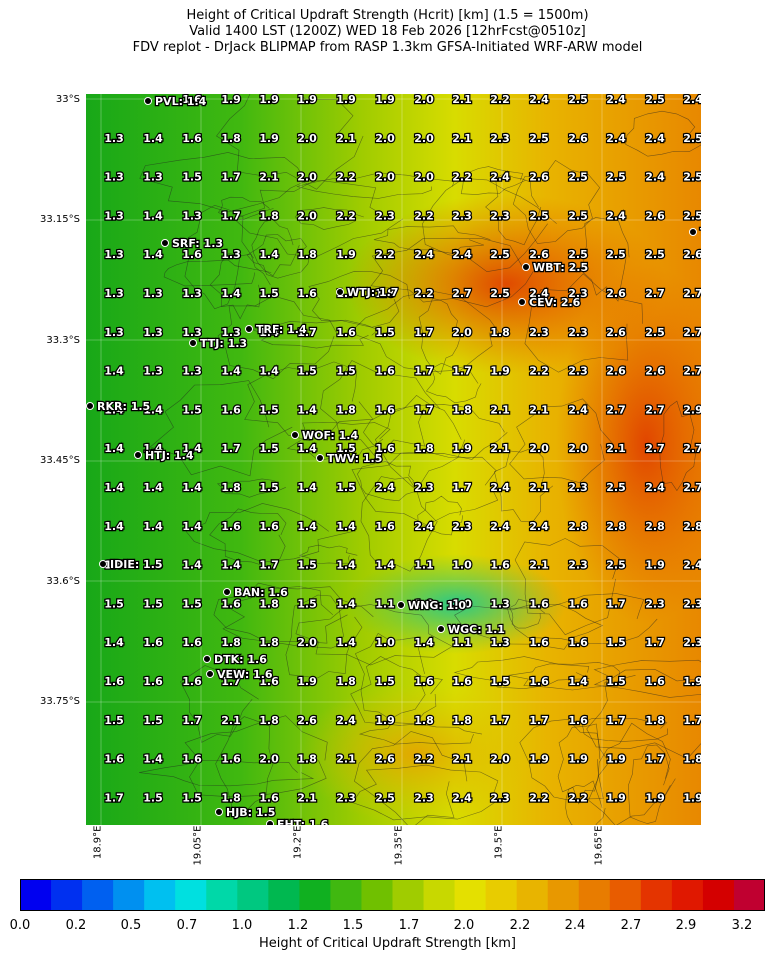 The width and height of the screenshot is (775, 962). What do you see at coordinates (298, 821) in the screenshot?
I see `station-eht: EHT: 1.6` at bounding box center [298, 821].